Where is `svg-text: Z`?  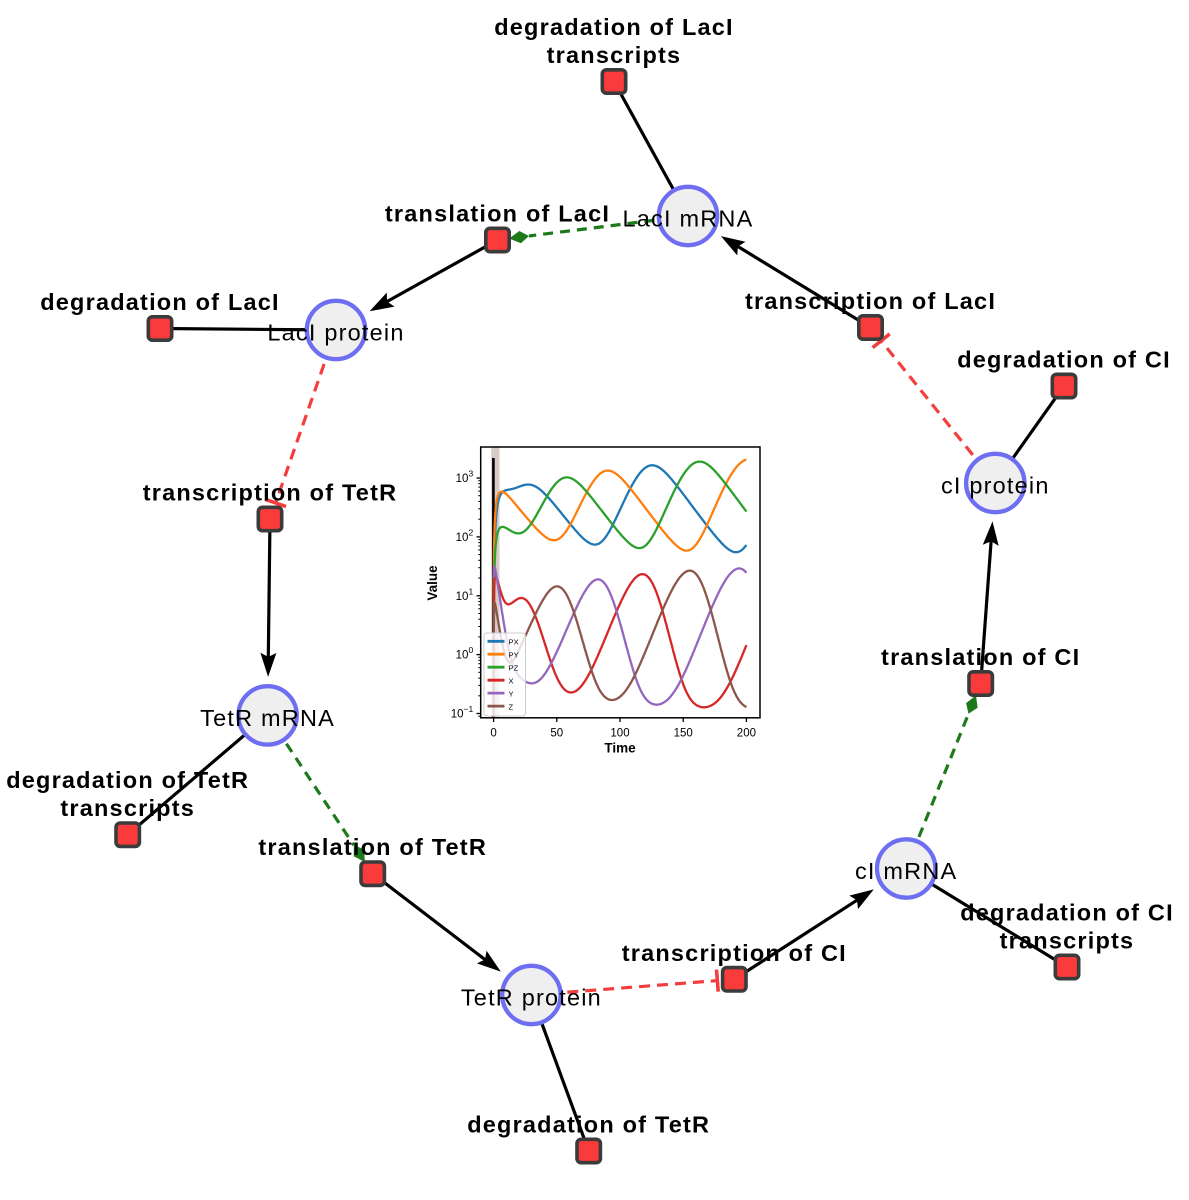
svg-text: Z is located at coordinates (511, 707).